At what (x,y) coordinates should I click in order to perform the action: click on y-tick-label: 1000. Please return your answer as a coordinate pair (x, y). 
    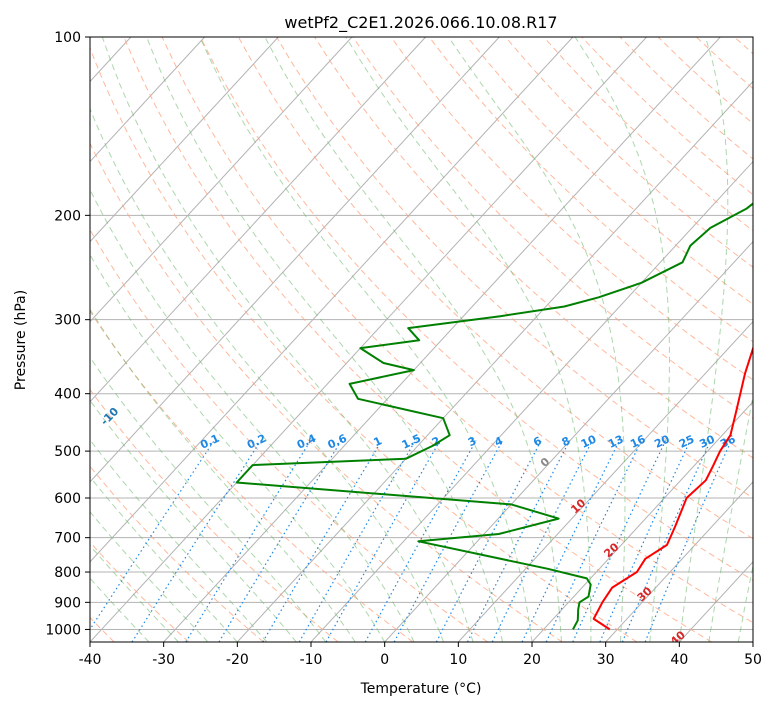
    Looking at the image, I should click on (63, 630).